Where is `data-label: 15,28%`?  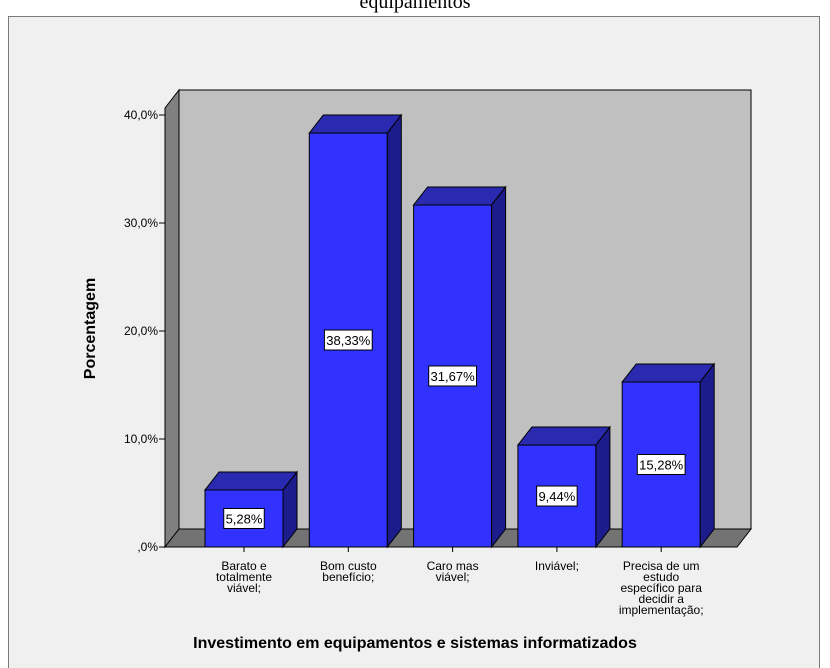
data-label: 15,28% is located at coordinates (661, 464).